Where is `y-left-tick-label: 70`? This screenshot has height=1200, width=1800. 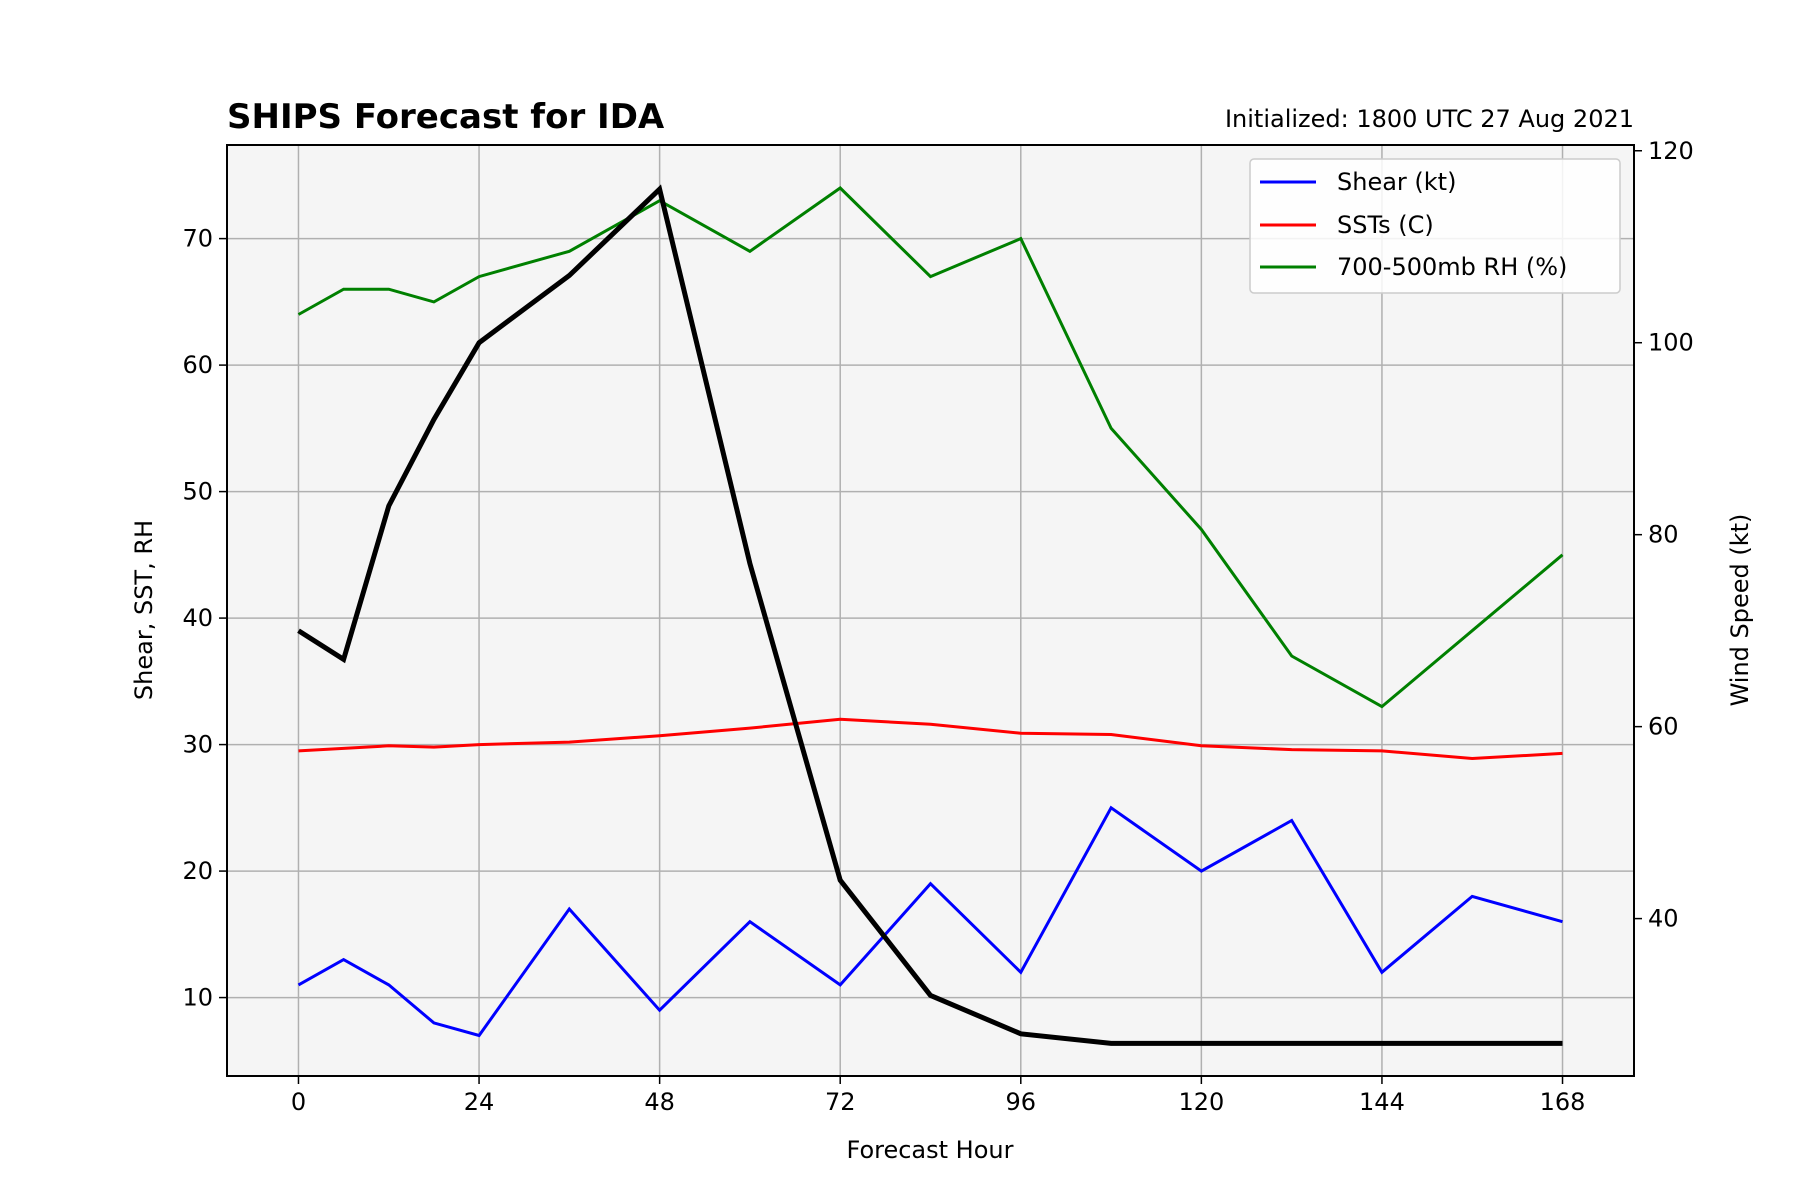
y-left-tick-label: 70 is located at coordinates (197, 239).